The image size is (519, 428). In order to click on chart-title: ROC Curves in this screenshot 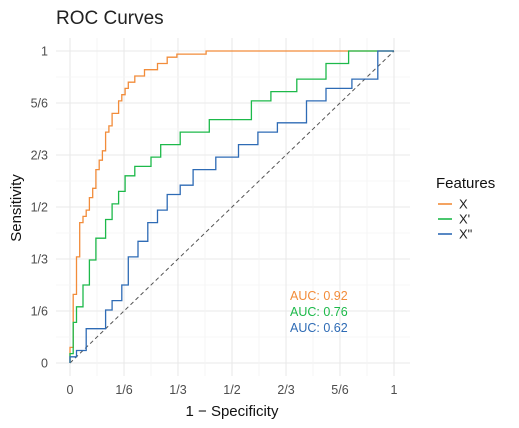, I will do `click(110, 18)`.